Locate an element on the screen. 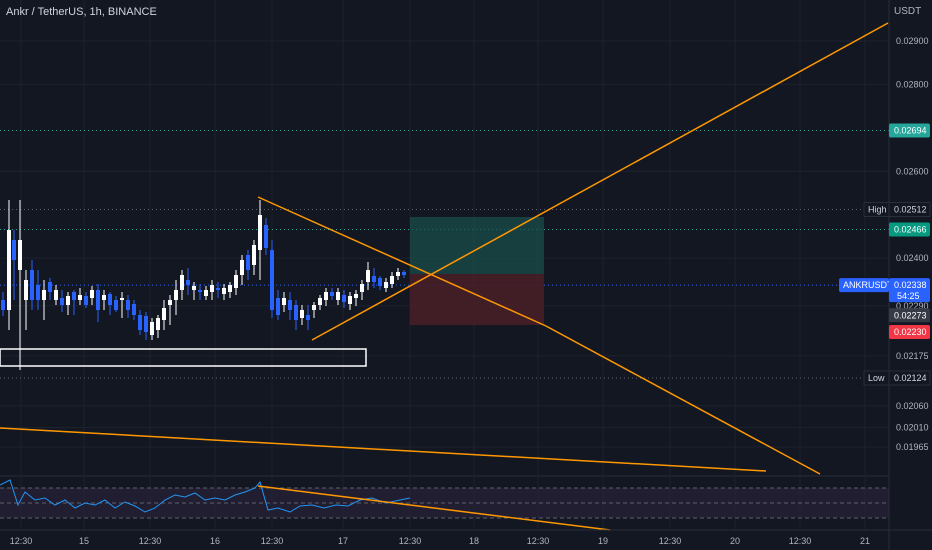 This screenshot has width=932, height=550. stop-price-tag: 0.02230 is located at coordinates (909, 331).